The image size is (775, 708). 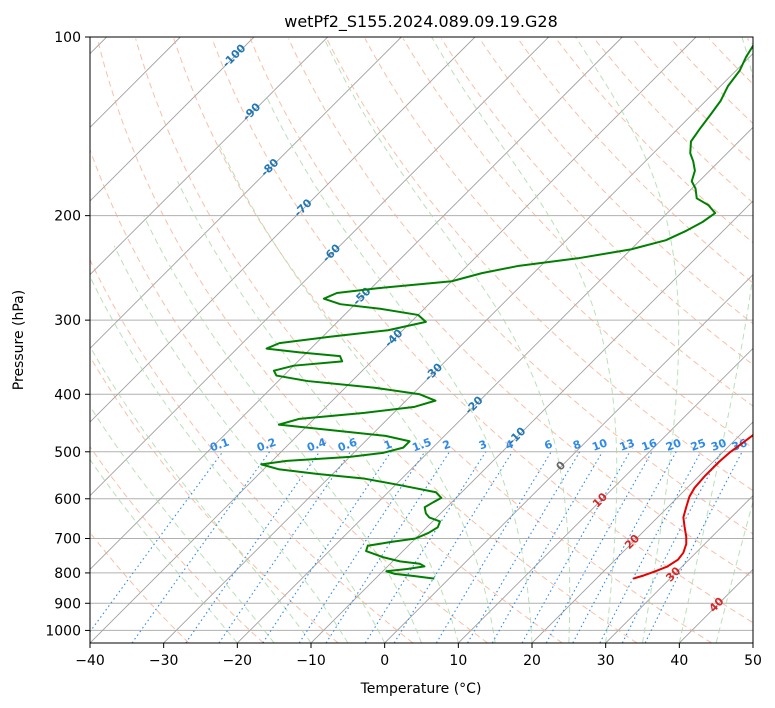 I want to click on temperature-profile, so click(x=692, y=506).